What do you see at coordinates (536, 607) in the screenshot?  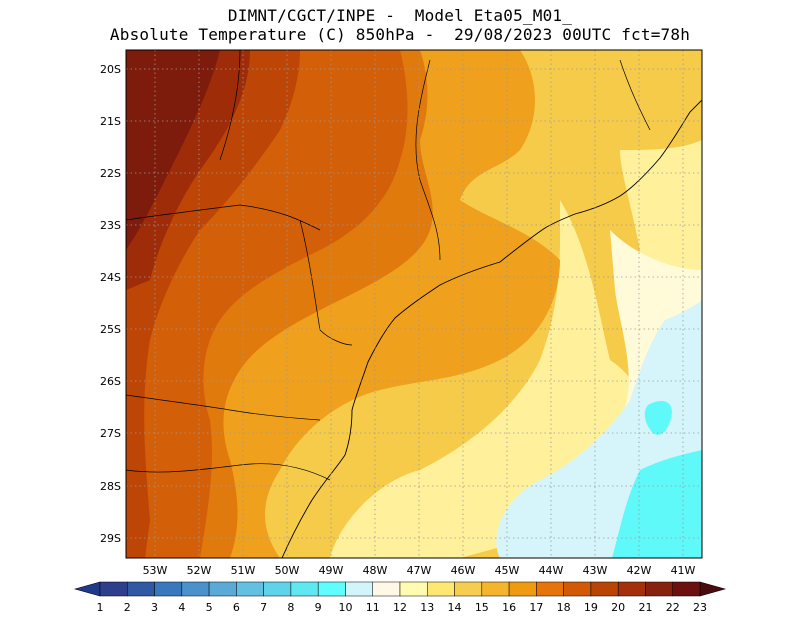 I see `colorbar-label: 17` at bounding box center [536, 607].